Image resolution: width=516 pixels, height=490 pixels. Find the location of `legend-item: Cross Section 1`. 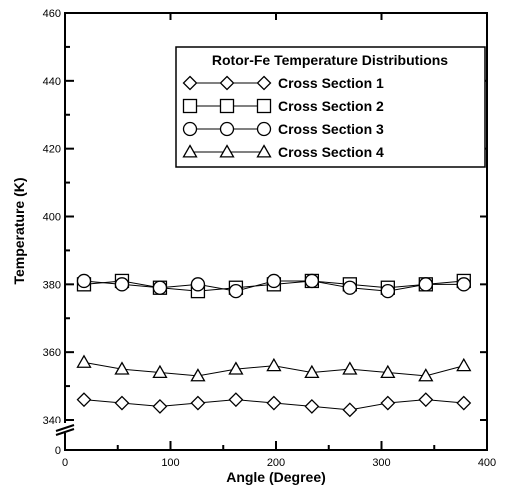

legend-item: Cross Section 1 is located at coordinates (283, 83).